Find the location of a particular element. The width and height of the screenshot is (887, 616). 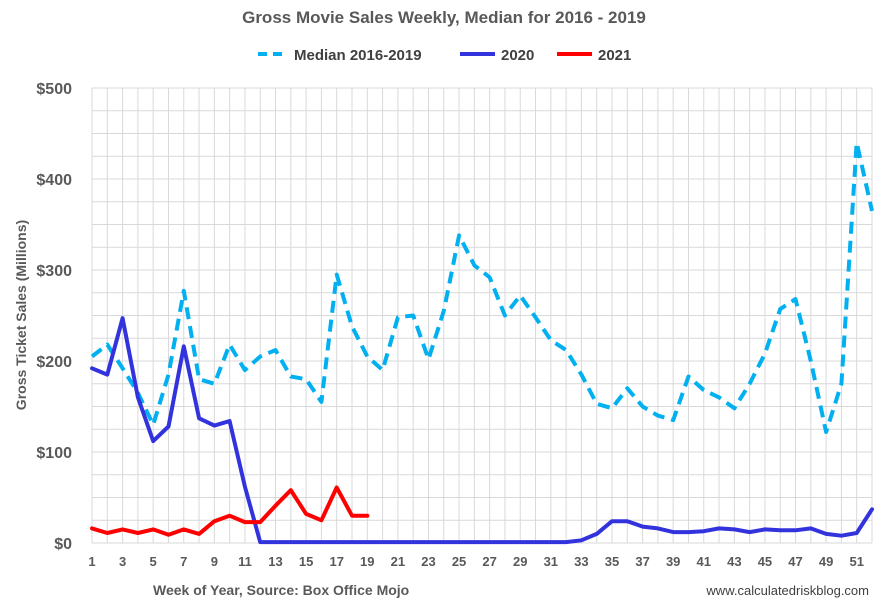

x-tick-label: 51 is located at coordinates (856, 561).